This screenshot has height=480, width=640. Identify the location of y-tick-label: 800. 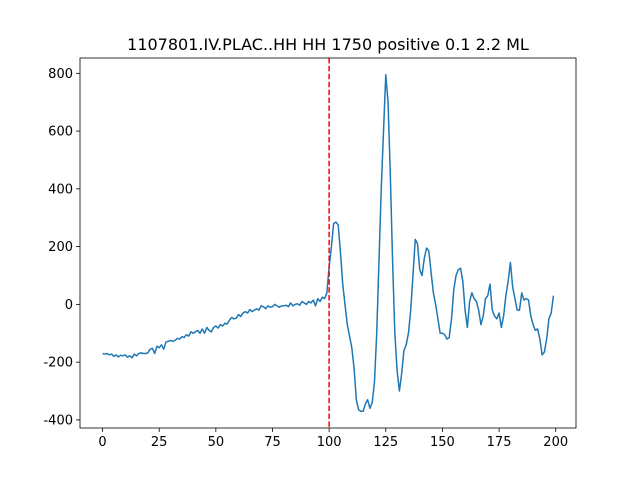
(60, 74).